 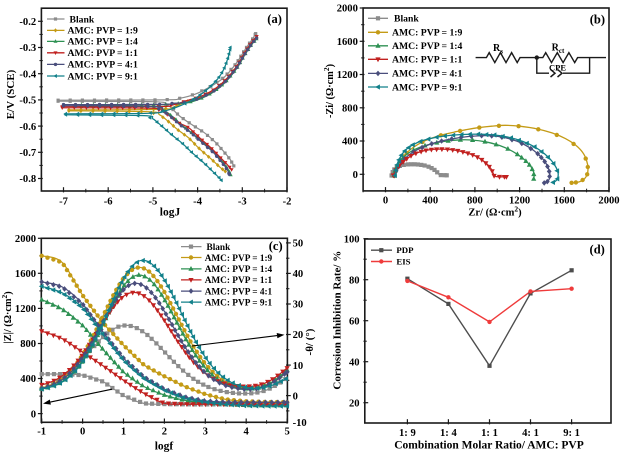 What do you see at coordinates (597, 249) in the screenshot?
I see `svg-text: (d)` at bounding box center [597, 249].